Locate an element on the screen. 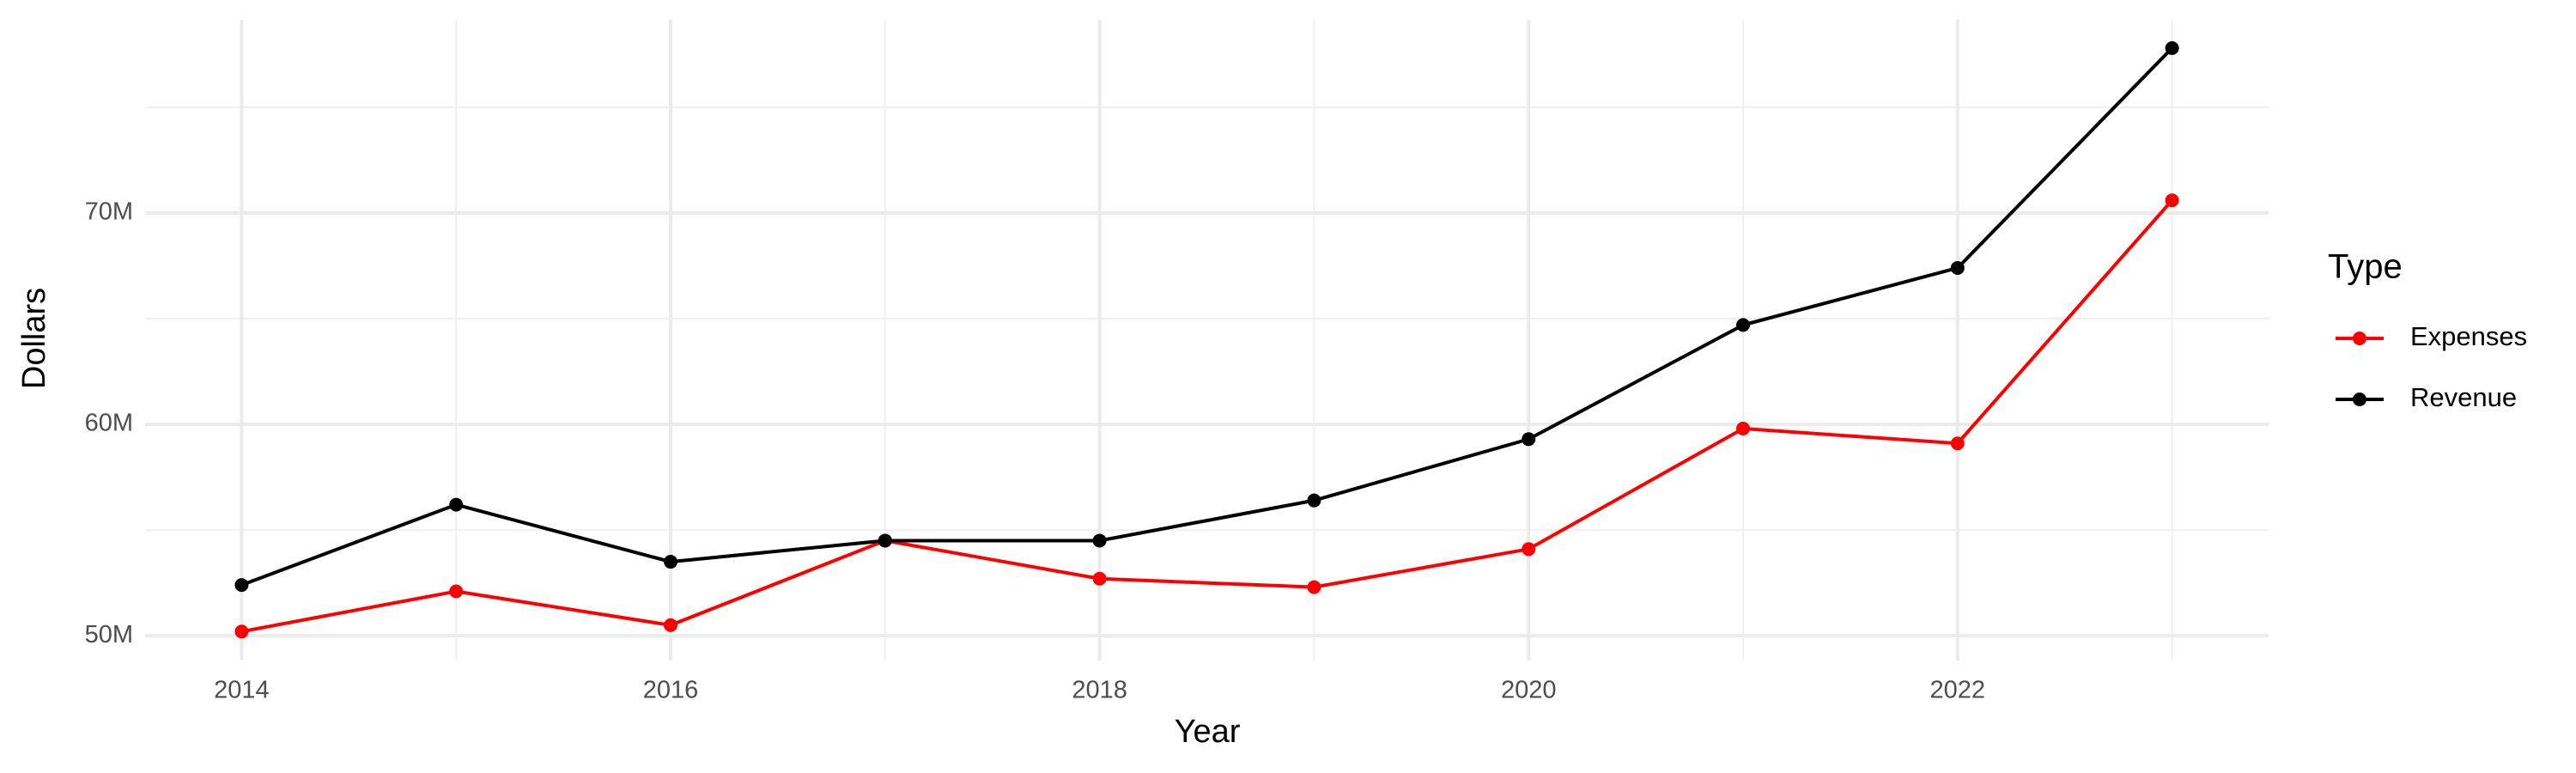 This screenshot has width=2576, height=773. legend-label: Expenses is located at coordinates (2468, 336).